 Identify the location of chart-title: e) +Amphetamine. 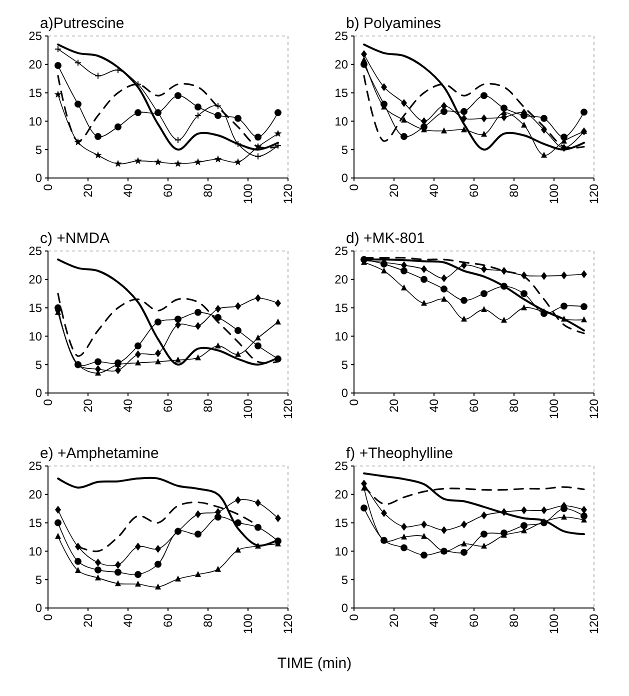
(99, 453).